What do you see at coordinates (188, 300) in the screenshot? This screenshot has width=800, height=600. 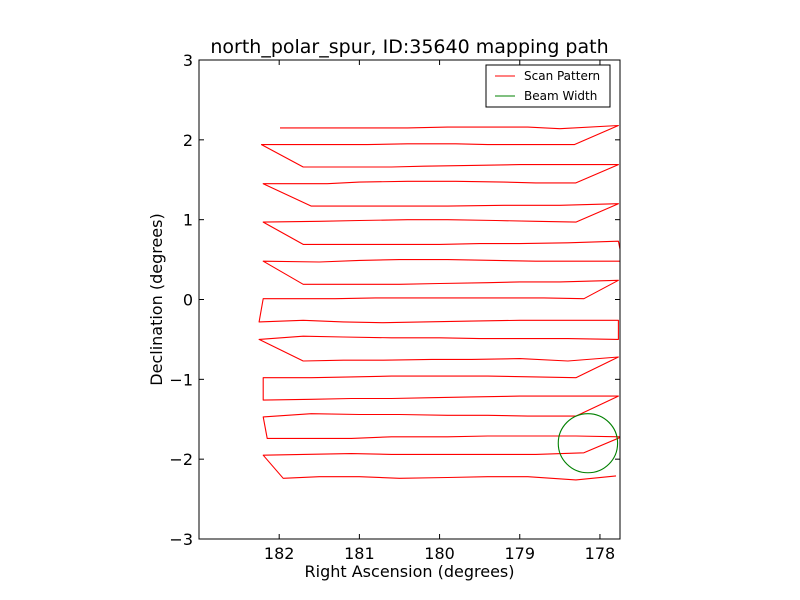 I see `y-tick-label: 0` at bounding box center [188, 300].